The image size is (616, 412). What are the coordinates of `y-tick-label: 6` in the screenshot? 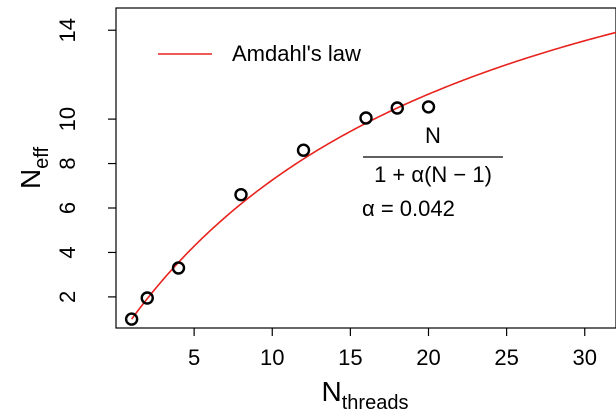 It's located at (67, 208).